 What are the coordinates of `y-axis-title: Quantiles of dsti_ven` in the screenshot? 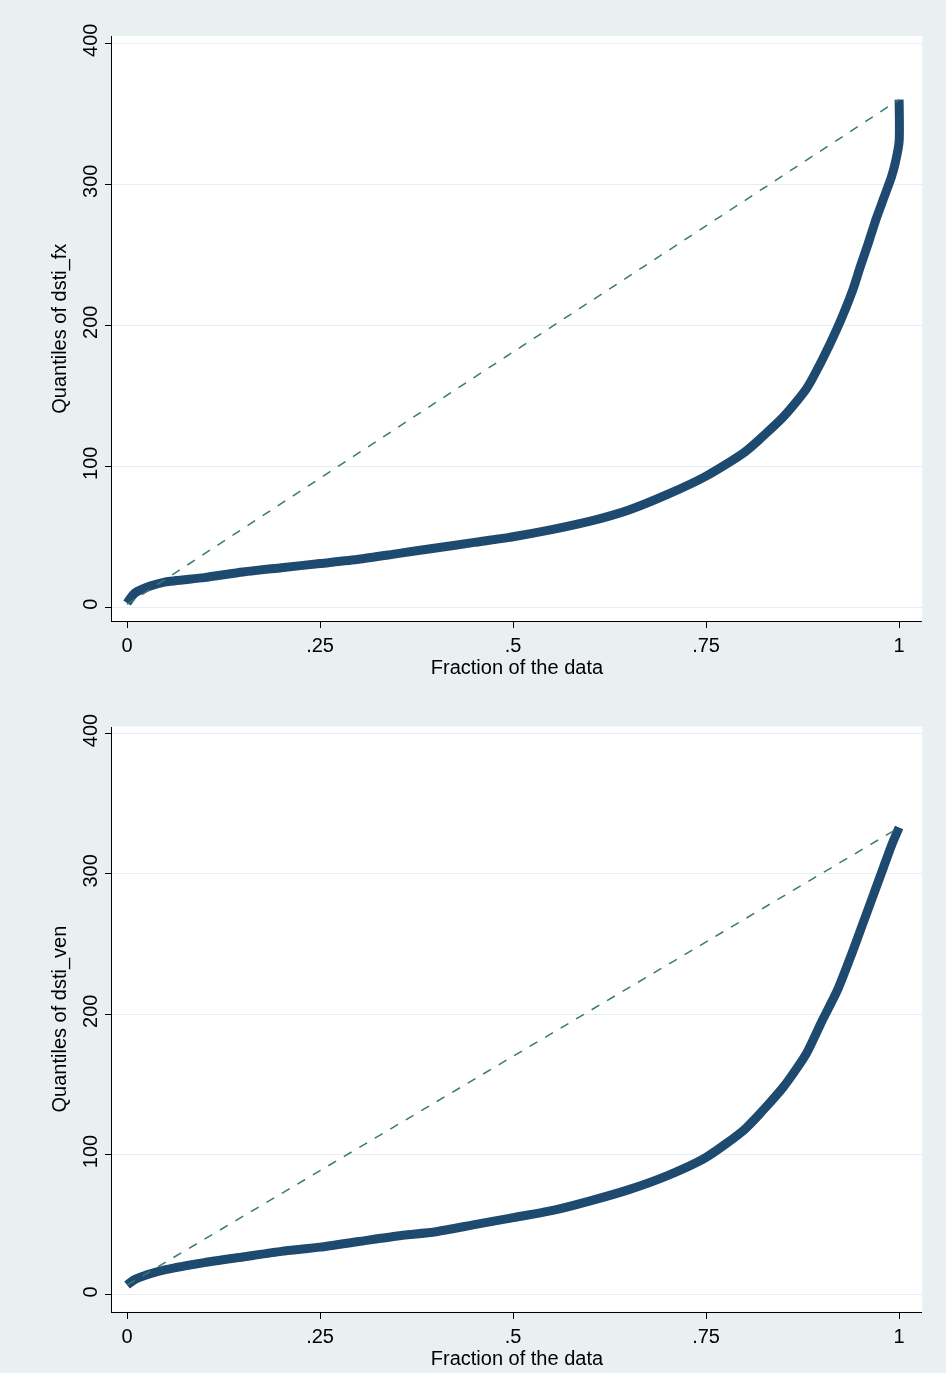 It's located at (60, 1019).